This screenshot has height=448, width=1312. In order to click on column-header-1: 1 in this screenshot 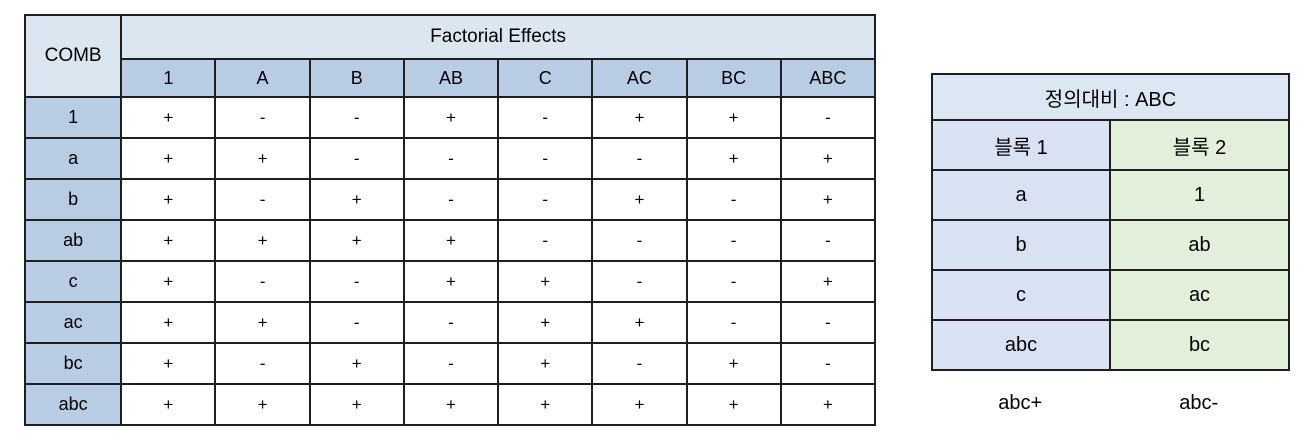, I will do `click(168, 78)`.